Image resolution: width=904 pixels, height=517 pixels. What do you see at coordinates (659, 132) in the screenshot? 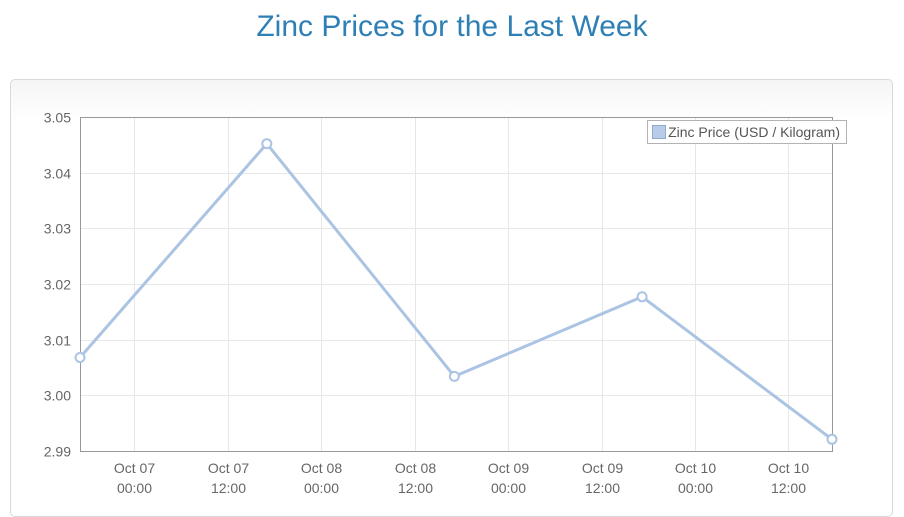
I see `legend-swatch-icon` at bounding box center [659, 132].